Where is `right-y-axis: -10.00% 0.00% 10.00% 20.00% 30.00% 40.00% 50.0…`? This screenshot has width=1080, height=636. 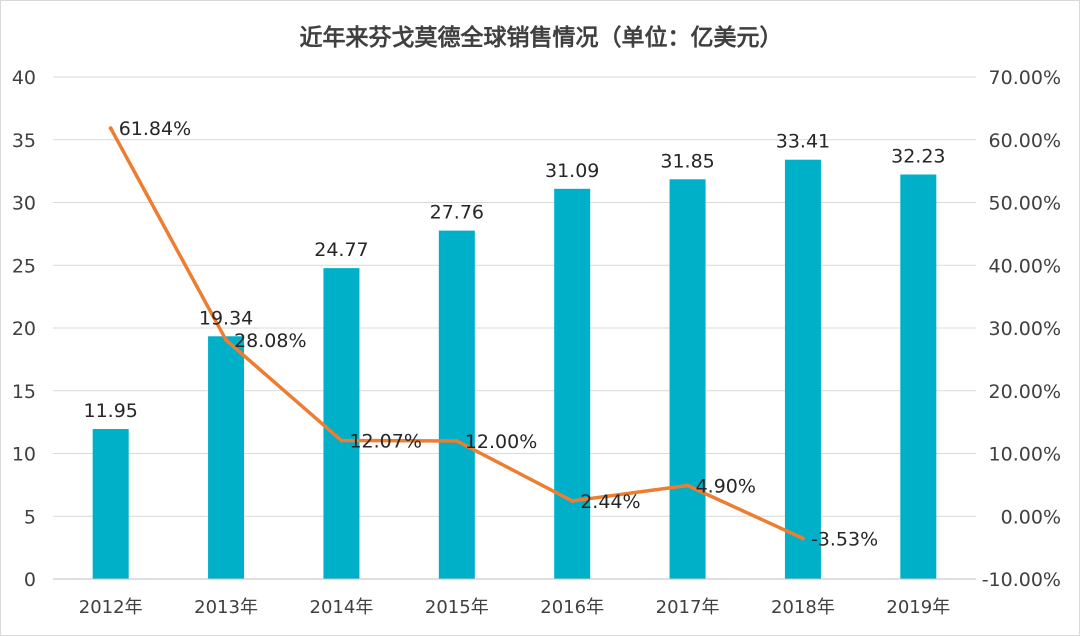 right-y-axis: -10.00% 0.00% 10.00% 20.00% 30.00% 40.00% 50.0… is located at coordinates (1021, 329).